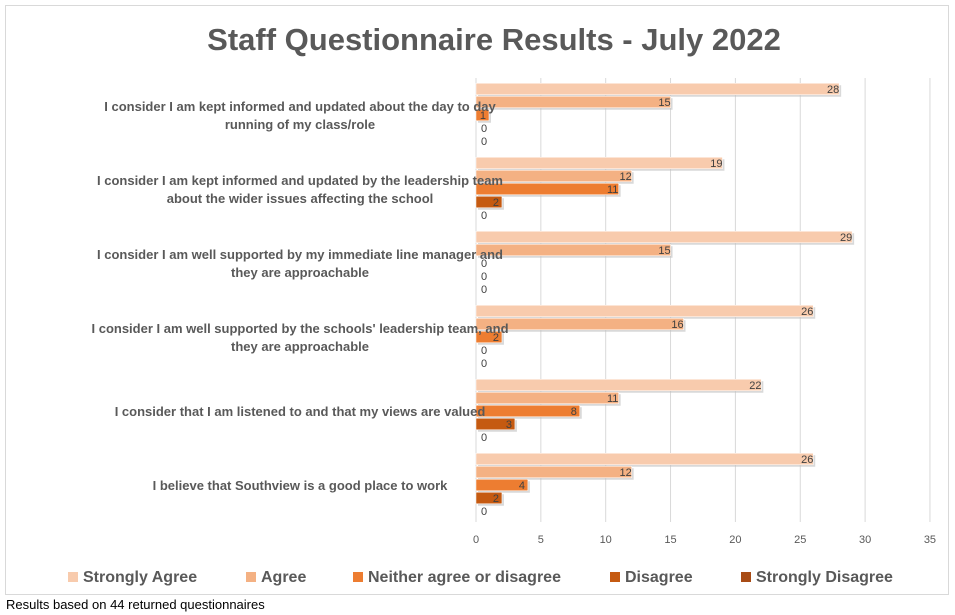  Describe the element at coordinates (509, 425) in the screenshot. I see `data-label: 3` at that location.